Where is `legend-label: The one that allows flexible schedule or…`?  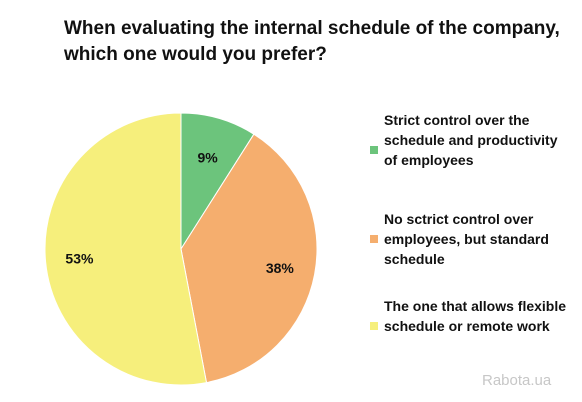
legend-label: The one that allows flexible schedule or… is located at coordinates (475, 316).